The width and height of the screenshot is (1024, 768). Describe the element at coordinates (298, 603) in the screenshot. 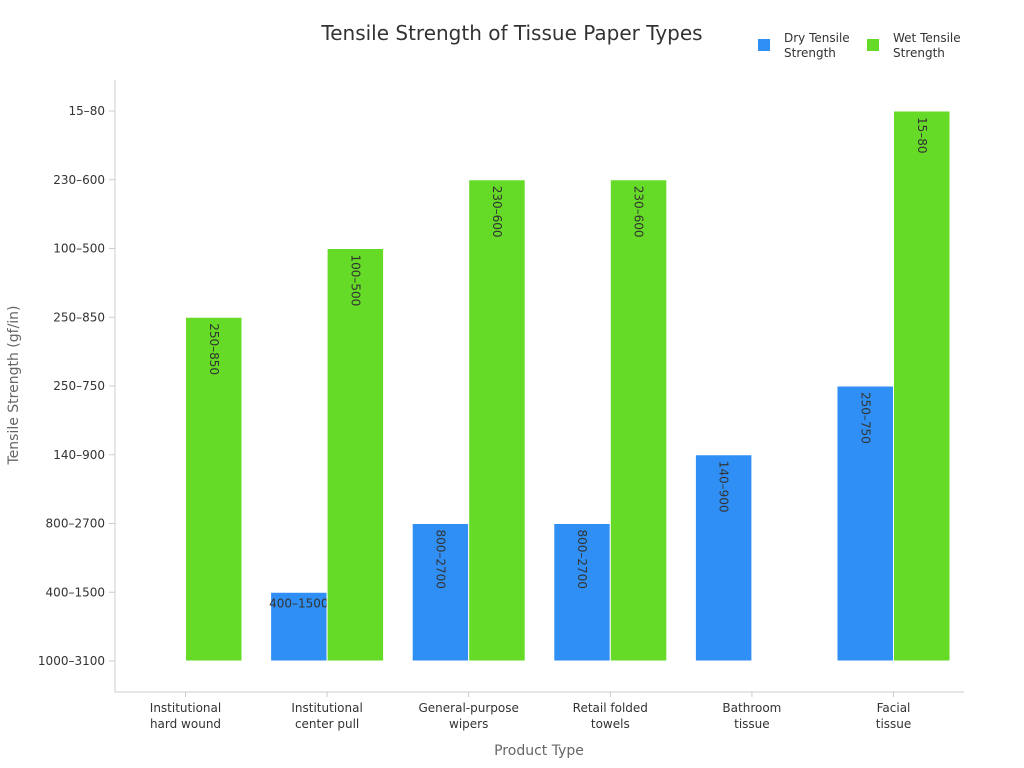

I see `bar-value-label: 400–1500` at that location.